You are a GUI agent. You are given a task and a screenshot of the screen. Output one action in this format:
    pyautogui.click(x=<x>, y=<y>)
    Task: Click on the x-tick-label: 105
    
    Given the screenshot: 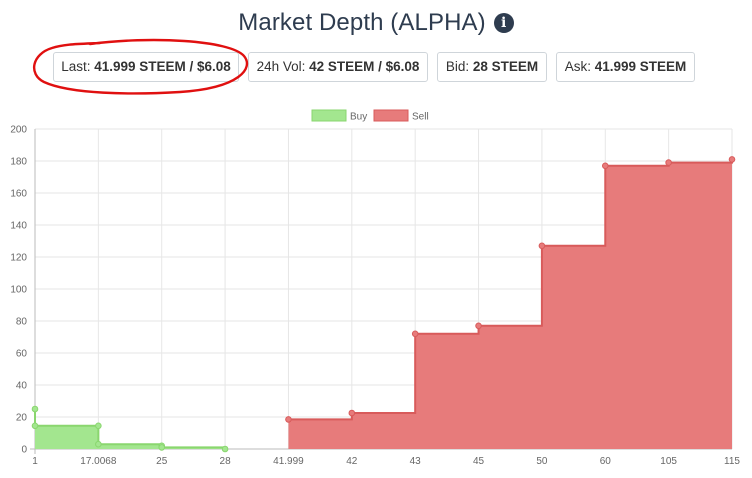 What is the action you would take?
    pyautogui.click(x=668, y=461)
    